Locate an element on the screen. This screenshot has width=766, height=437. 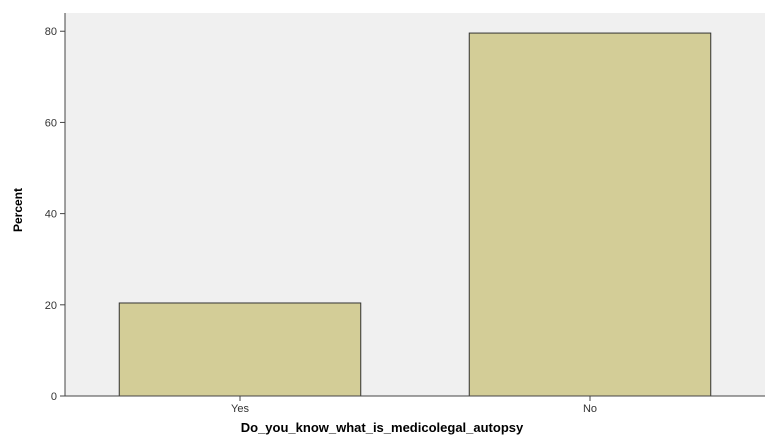
y-tick-label: 80 is located at coordinates (51, 32).